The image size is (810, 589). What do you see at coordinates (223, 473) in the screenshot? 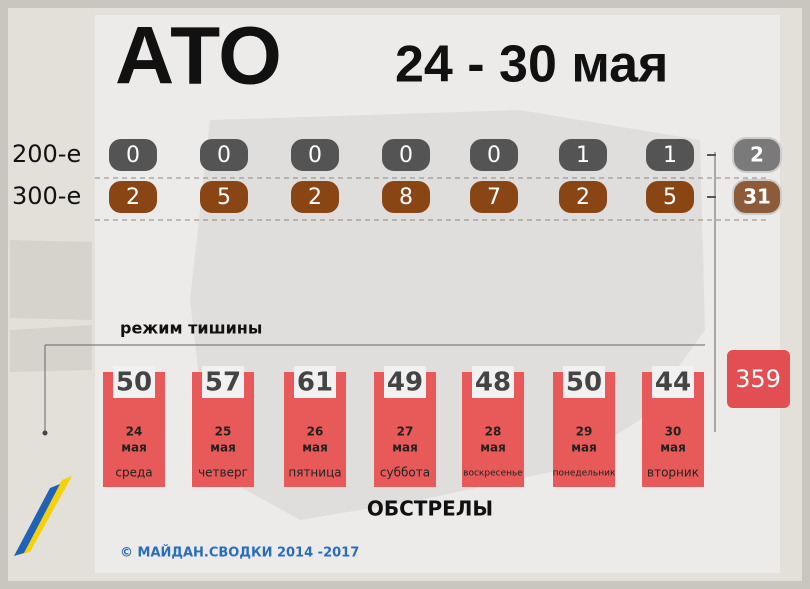
I see `weekday: четверг` at bounding box center [223, 473].